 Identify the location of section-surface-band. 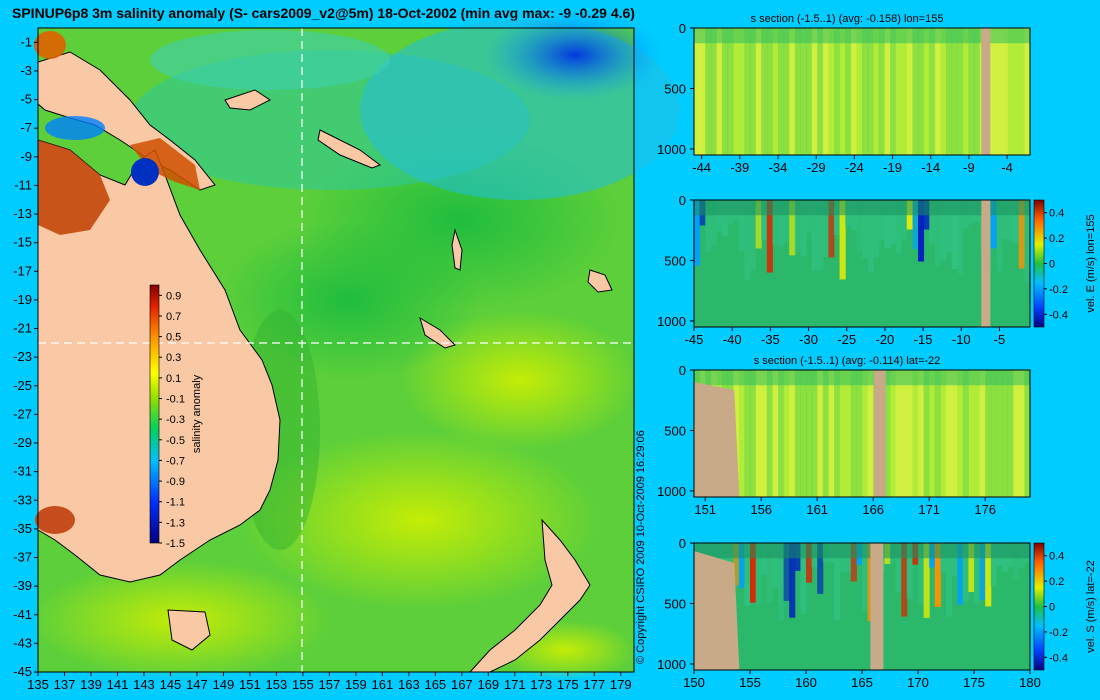
(862, 551).